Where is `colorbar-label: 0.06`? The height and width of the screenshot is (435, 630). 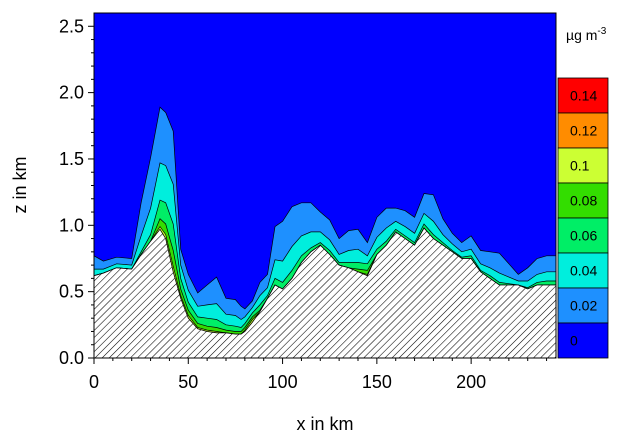 colorbar-label: 0.06 is located at coordinates (583, 236).